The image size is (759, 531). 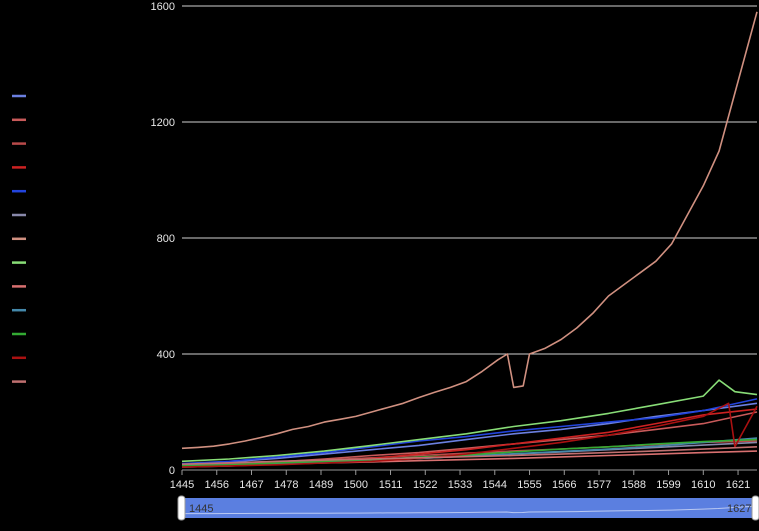 What do you see at coordinates (703, 485) in the screenshot?
I see `x-tick-label: 1610` at bounding box center [703, 485].